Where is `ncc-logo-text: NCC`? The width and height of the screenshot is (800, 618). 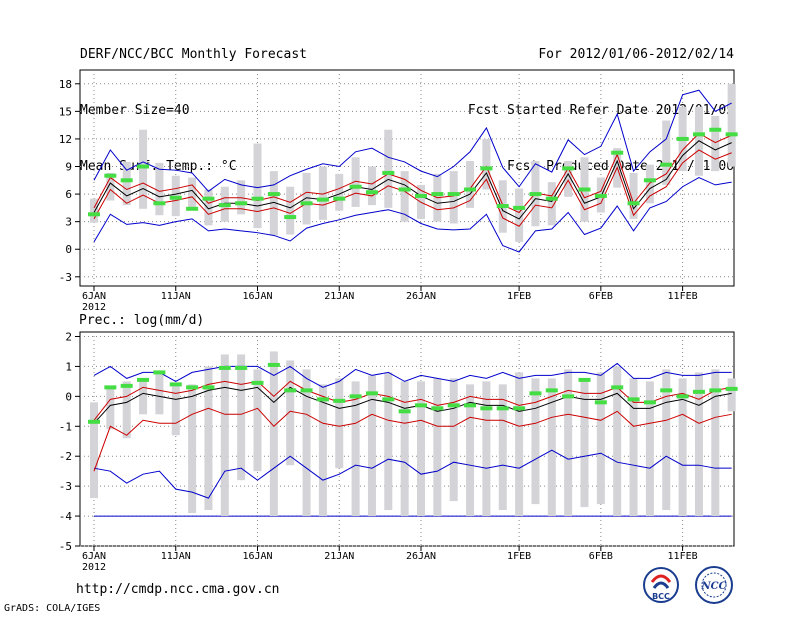
ncc-logo-text: NCC is located at coordinates (713, 586).